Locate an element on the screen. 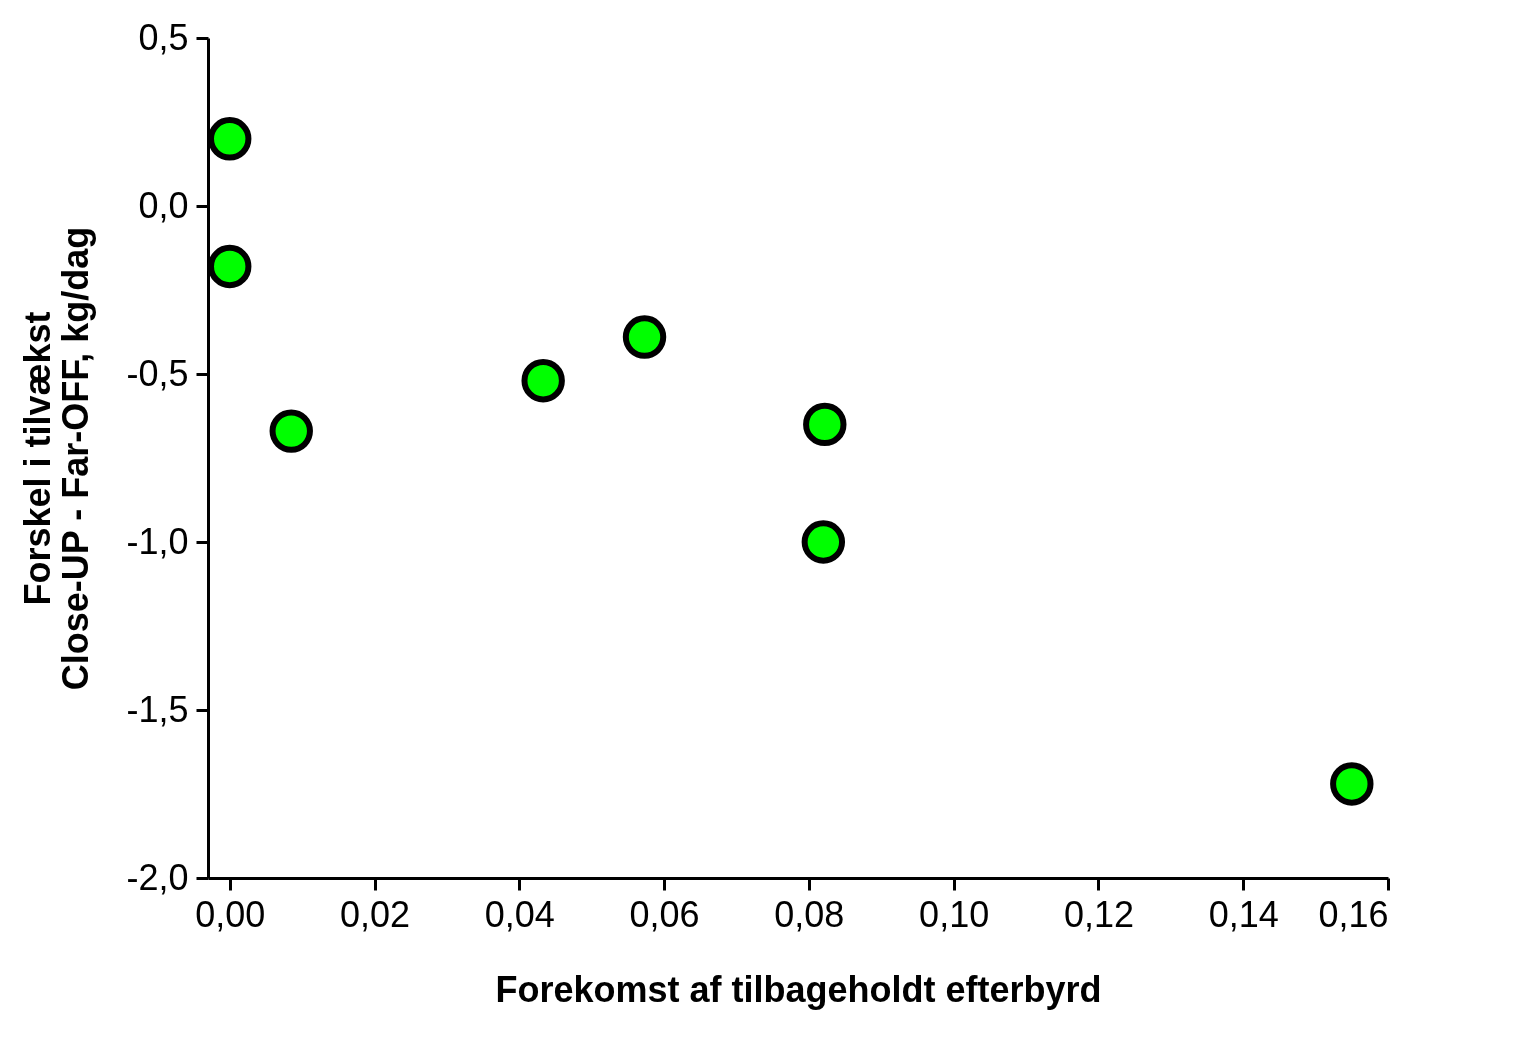  y-tick-label: -1,5 is located at coordinates (157, 709).